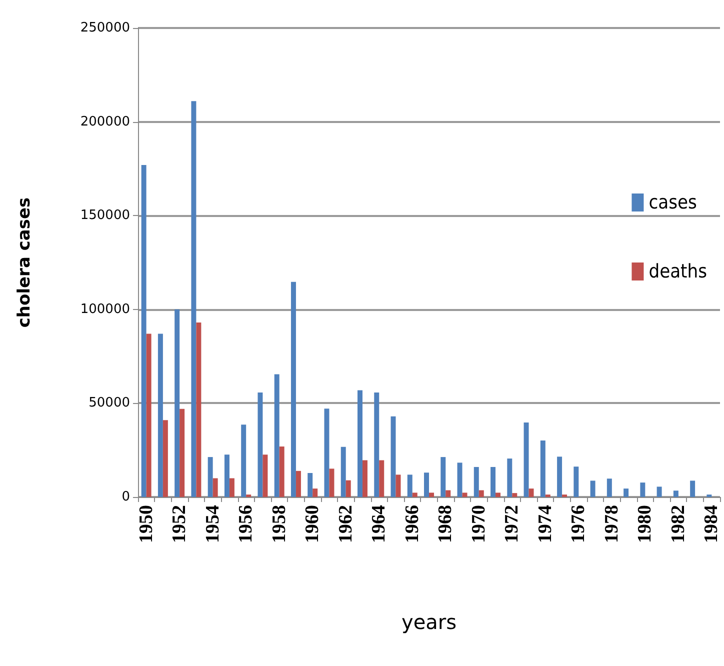 The image size is (724, 666). What do you see at coordinates (512, 524) in the screenshot?
I see `x-tick-label: 1972` at bounding box center [512, 524].